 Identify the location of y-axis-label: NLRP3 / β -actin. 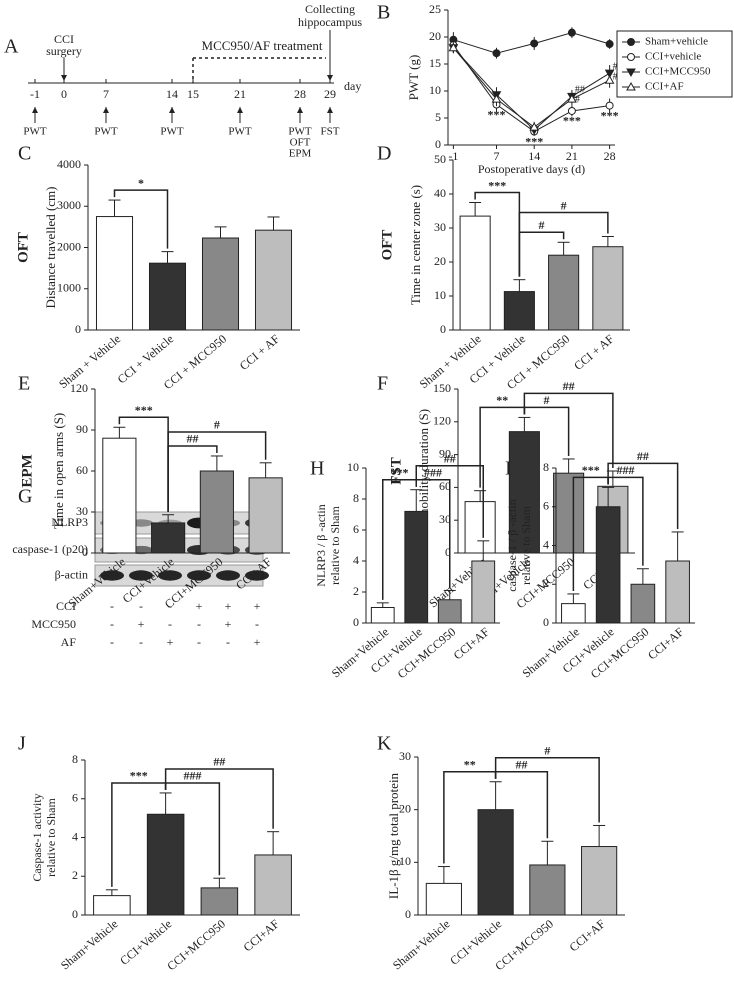
(321, 545).